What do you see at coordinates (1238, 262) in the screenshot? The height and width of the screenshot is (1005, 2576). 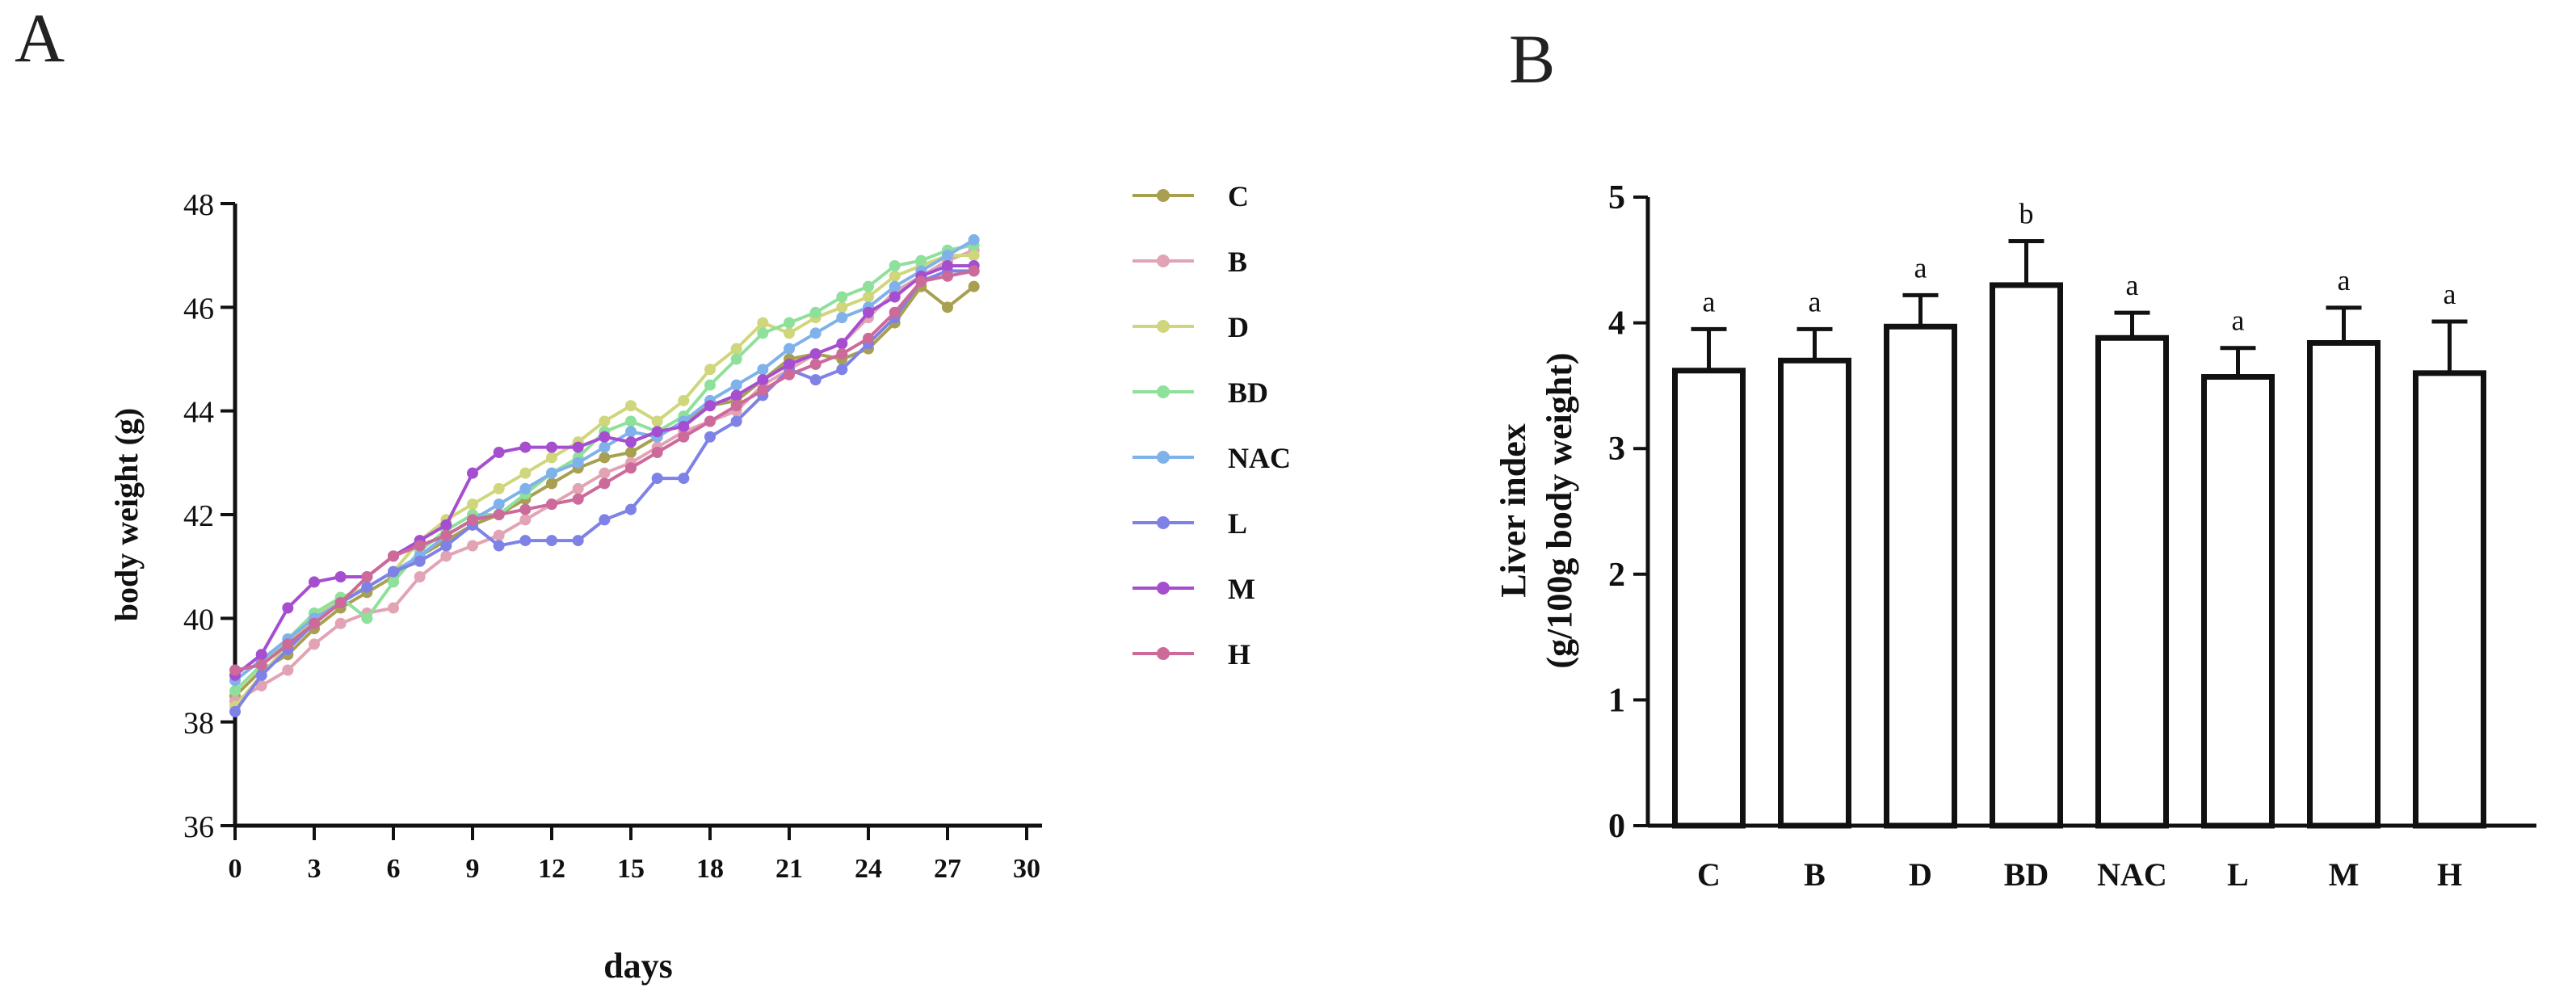 I see `legend-label: B` at bounding box center [1238, 262].